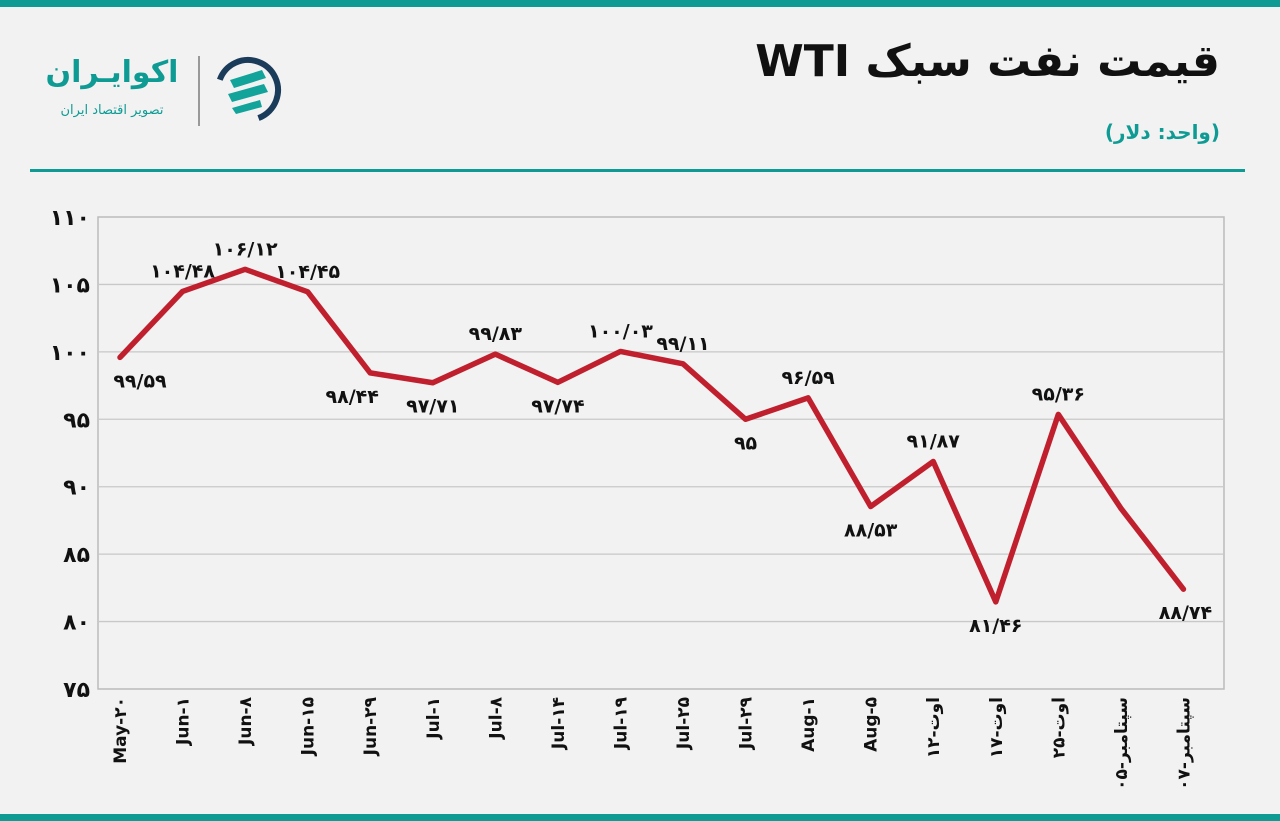 The width and height of the screenshot is (1280, 821). What do you see at coordinates (1059, 727) in the screenshot?
I see `x-tick-label: ۲۵-اوت` at bounding box center [1059, 727].